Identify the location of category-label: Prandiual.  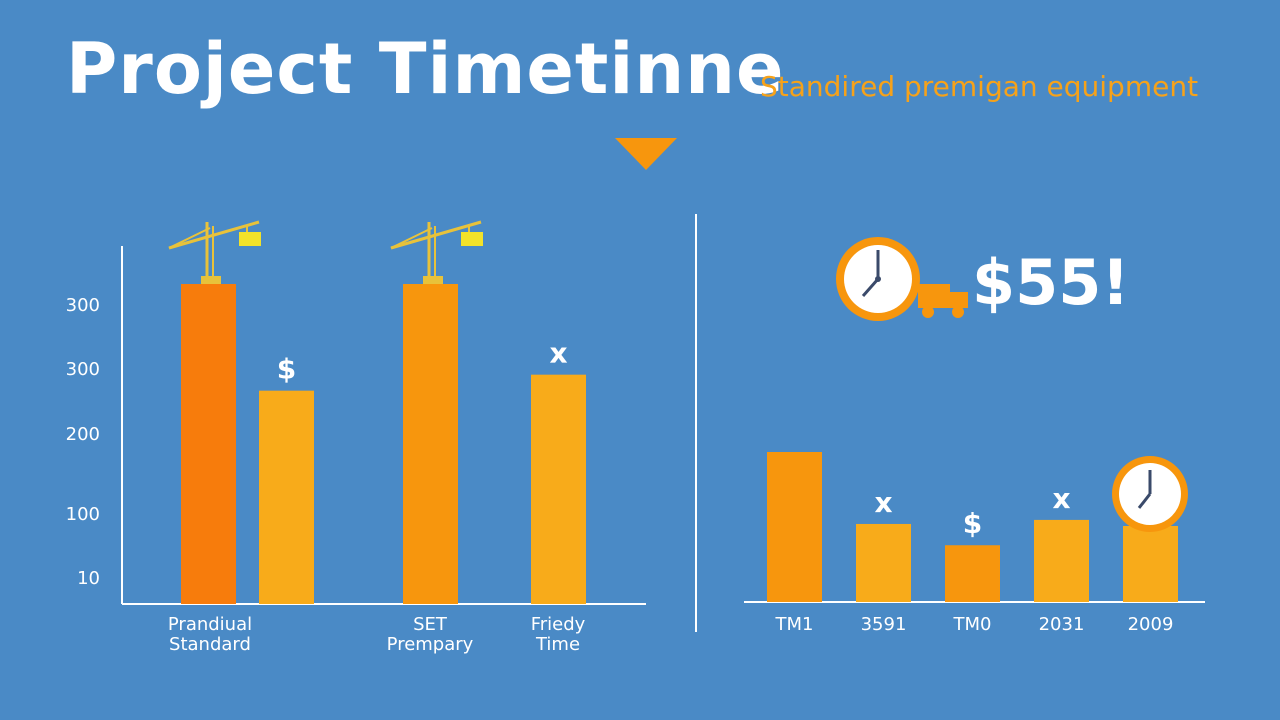
(210, 624).